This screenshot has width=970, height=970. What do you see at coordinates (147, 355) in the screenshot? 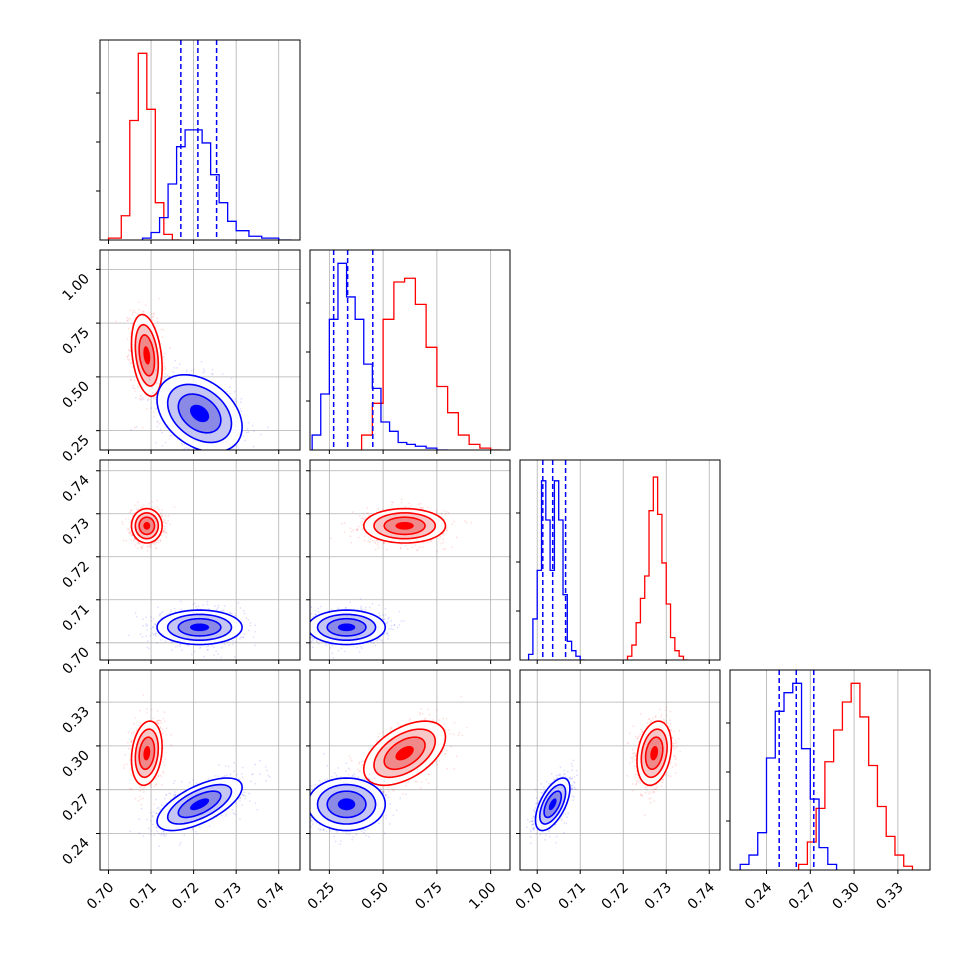
I see `density-core` at bounding box center [147, 355].